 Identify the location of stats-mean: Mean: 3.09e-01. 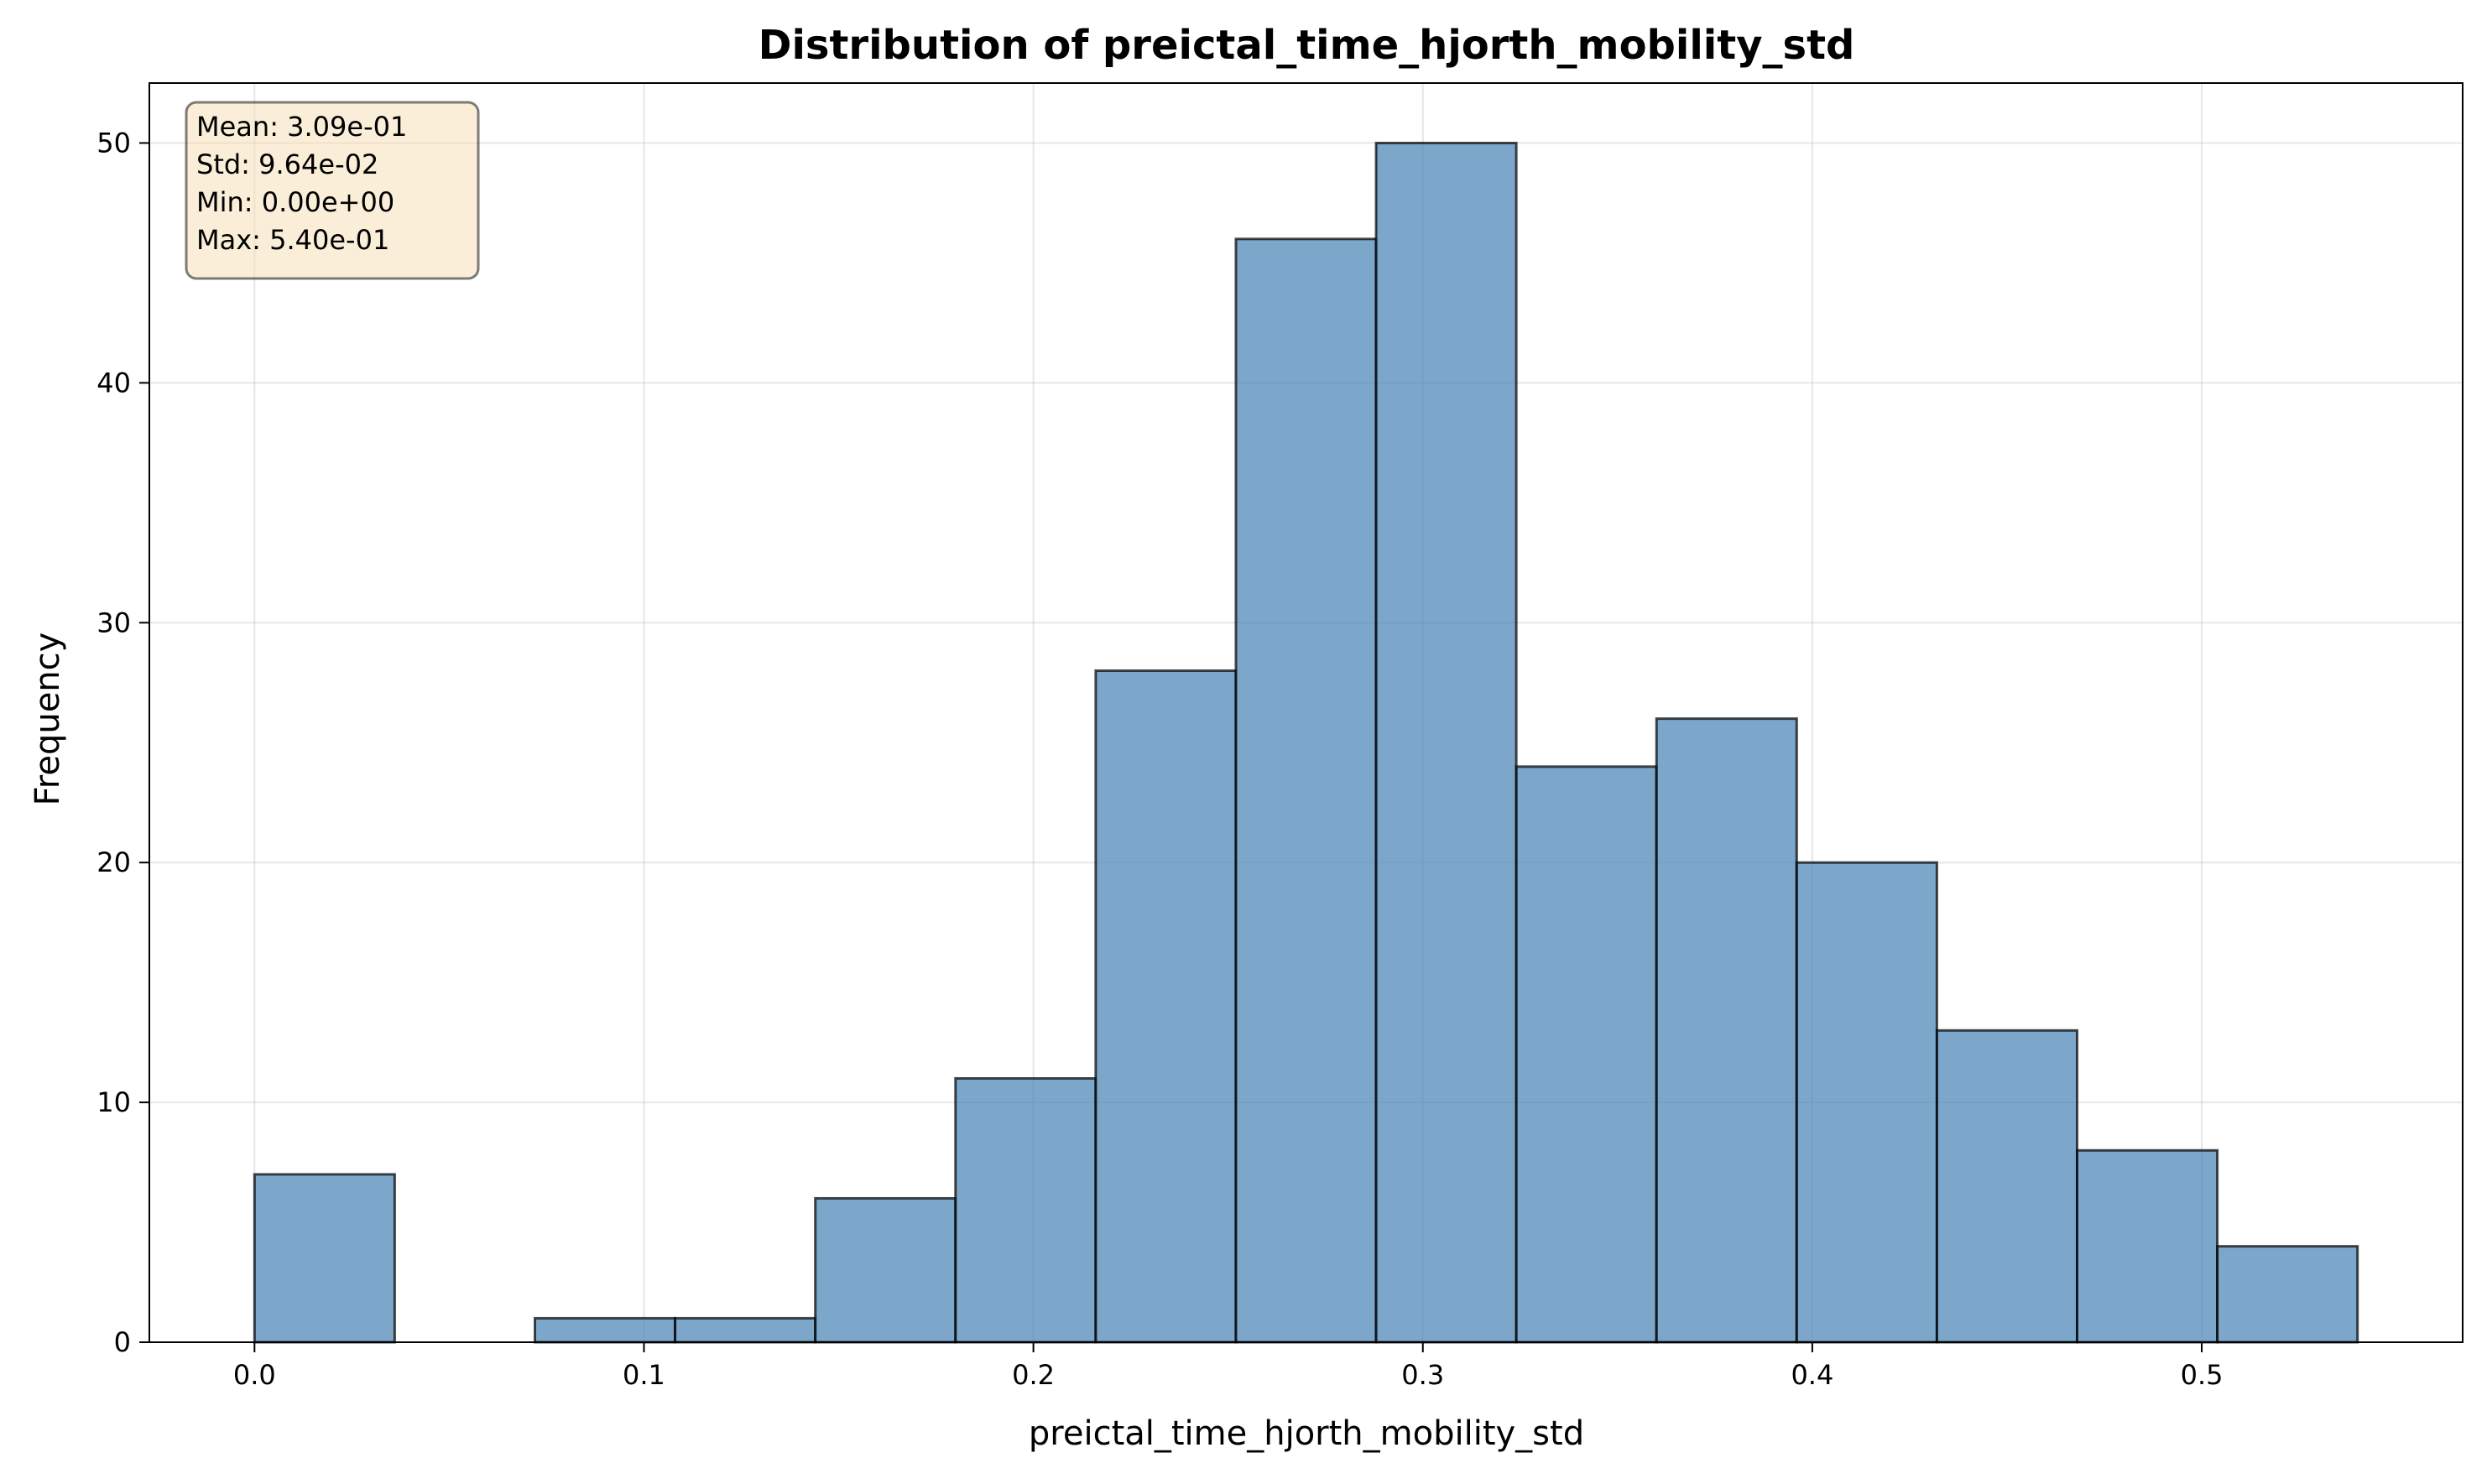
(301, 127).